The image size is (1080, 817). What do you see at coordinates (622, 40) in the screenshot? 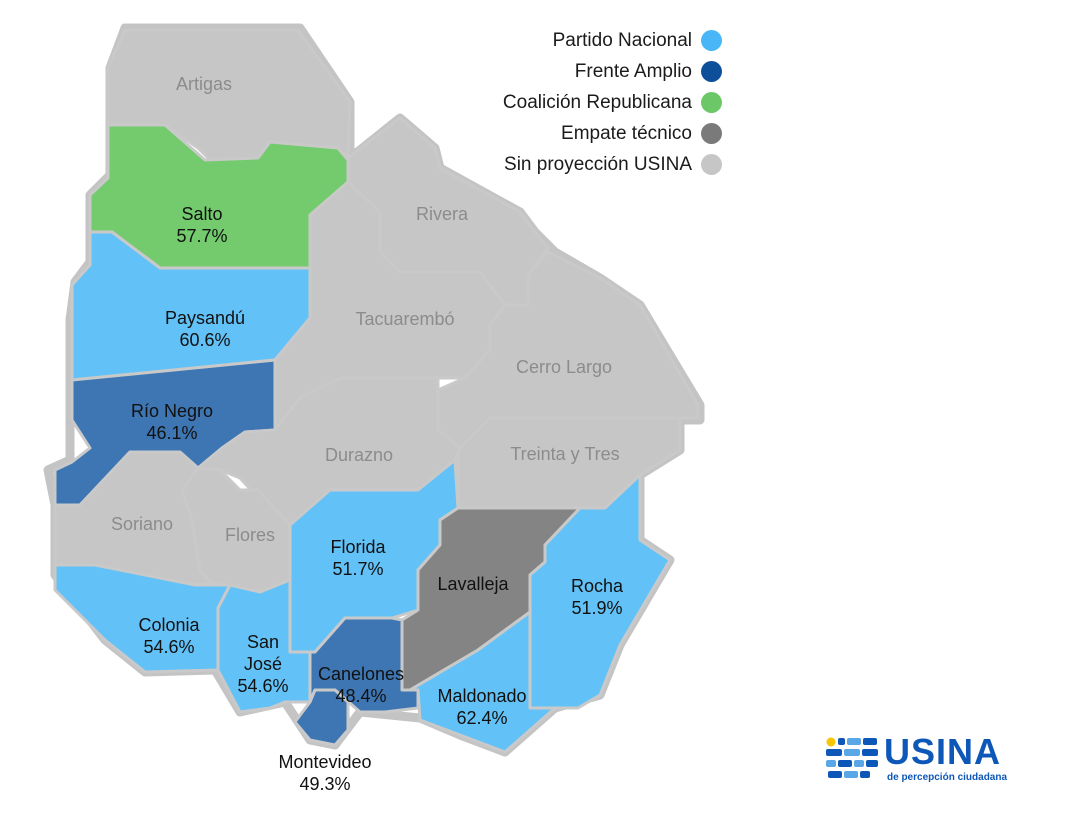
I see `legend-label: Partido Nacional` at bounding box center [622, 40].